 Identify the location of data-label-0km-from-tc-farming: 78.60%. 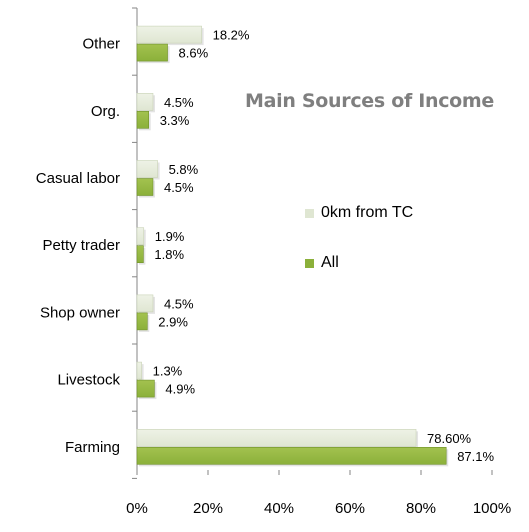
(449, 438).